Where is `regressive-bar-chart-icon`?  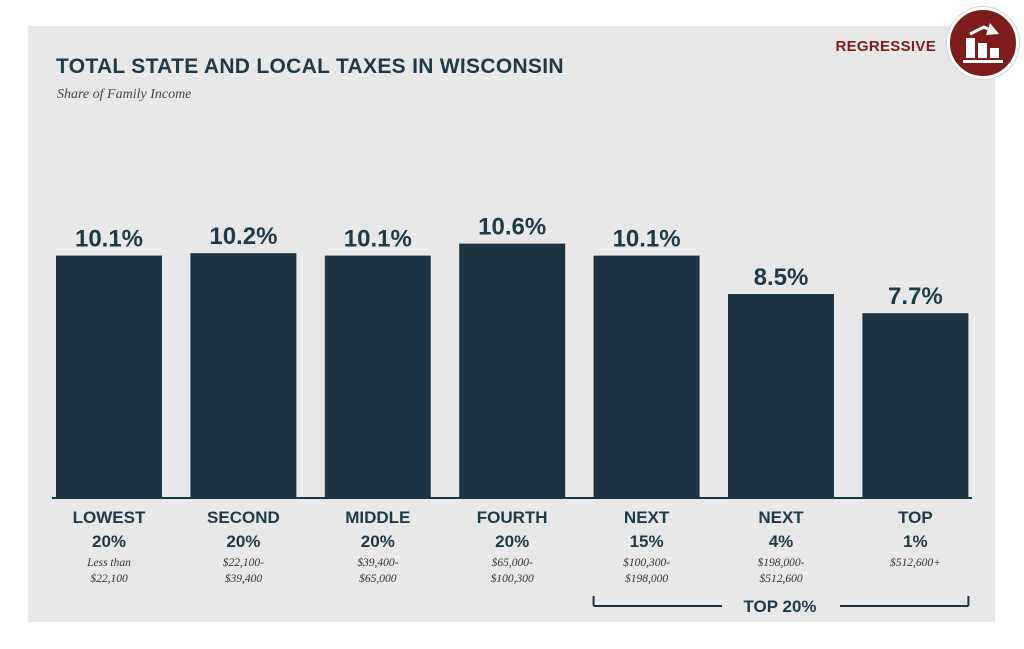
regressive-bar-chart-icon is located at coordinates (983, 43).